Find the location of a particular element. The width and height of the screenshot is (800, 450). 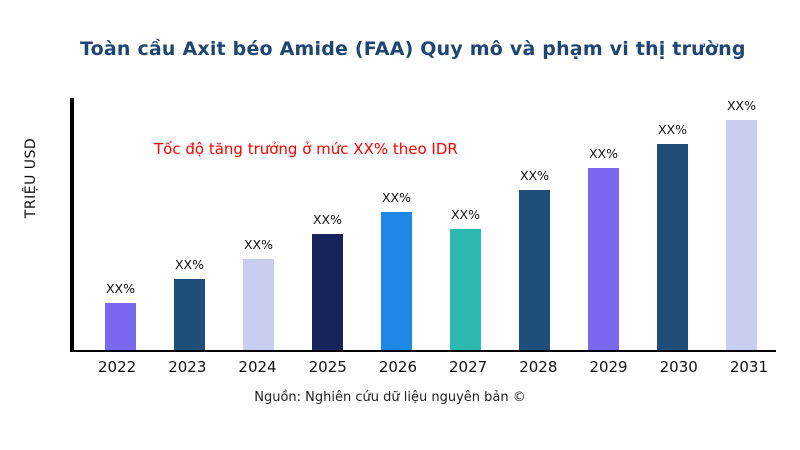

x-tick-2027: 2027 is located at coordinates (468, 367).